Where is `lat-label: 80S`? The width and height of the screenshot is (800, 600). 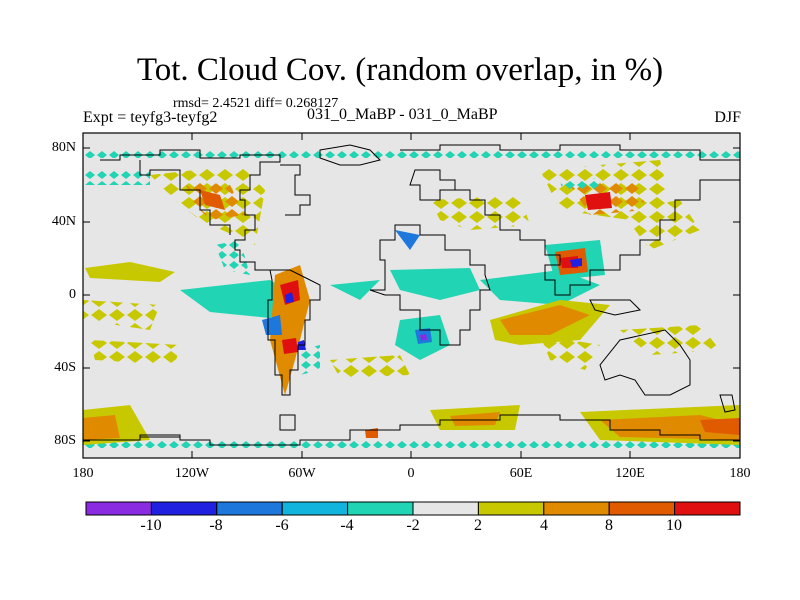 lat-label: 80S is located at coordinates (65, 440).